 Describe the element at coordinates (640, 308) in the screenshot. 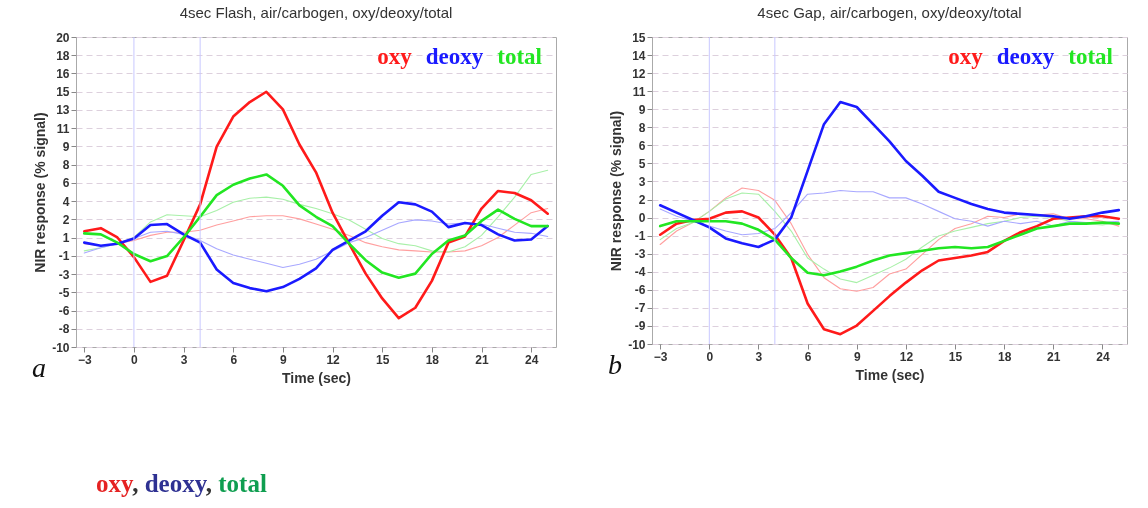

I see `y-tick-label: -7` at that location.